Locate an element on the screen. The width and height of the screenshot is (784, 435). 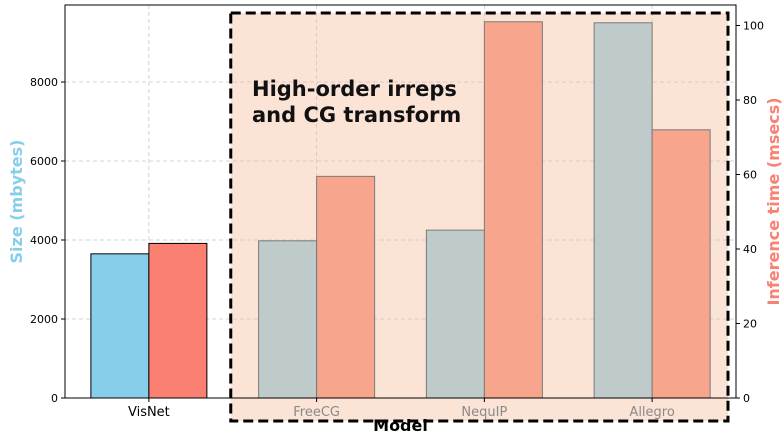
x-axis-label: Model is located at coordinates (400, 425).